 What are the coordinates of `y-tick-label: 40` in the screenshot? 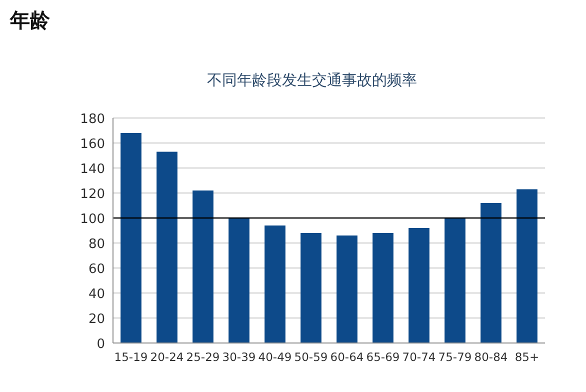 It's located at (96, 294).